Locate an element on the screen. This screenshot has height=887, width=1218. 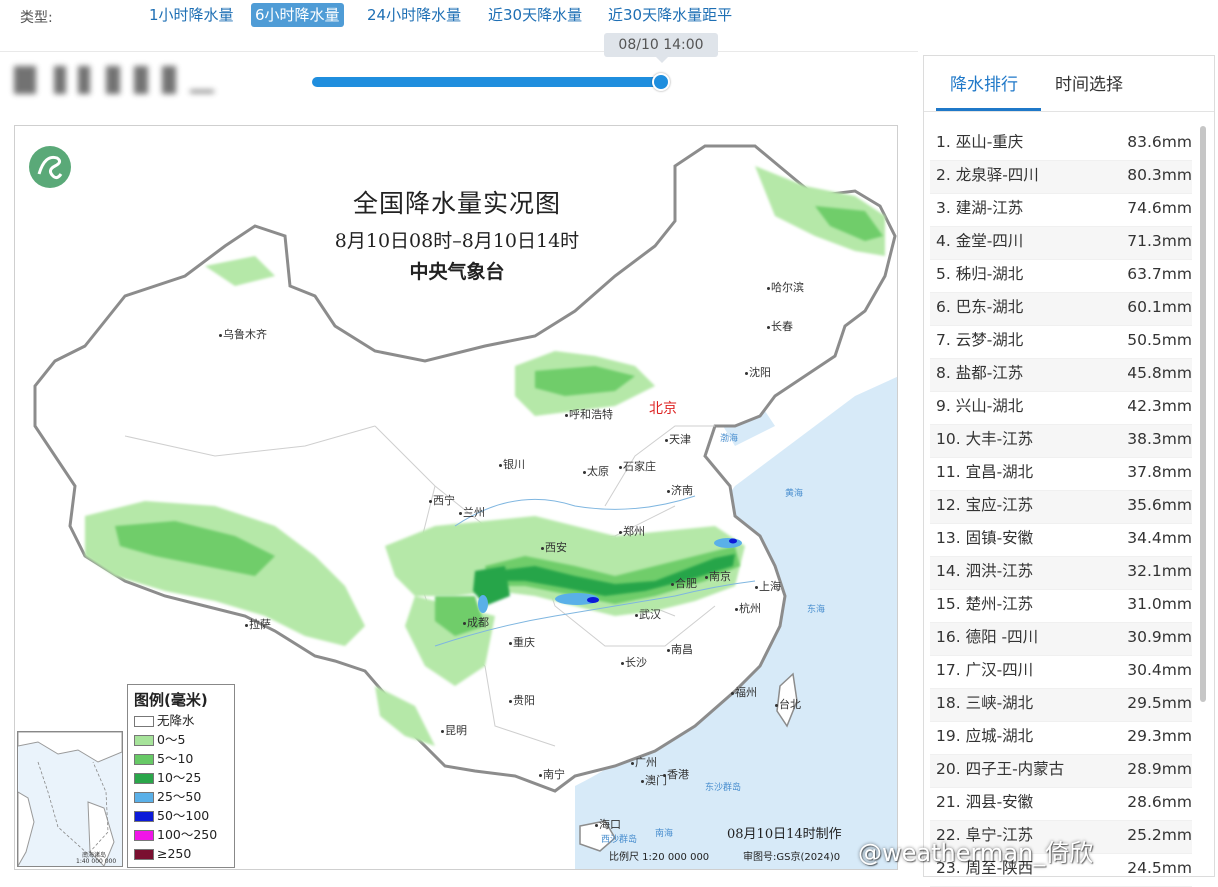
tab-24-hour: 24小时降水量 is located at coordinates (414, 15).